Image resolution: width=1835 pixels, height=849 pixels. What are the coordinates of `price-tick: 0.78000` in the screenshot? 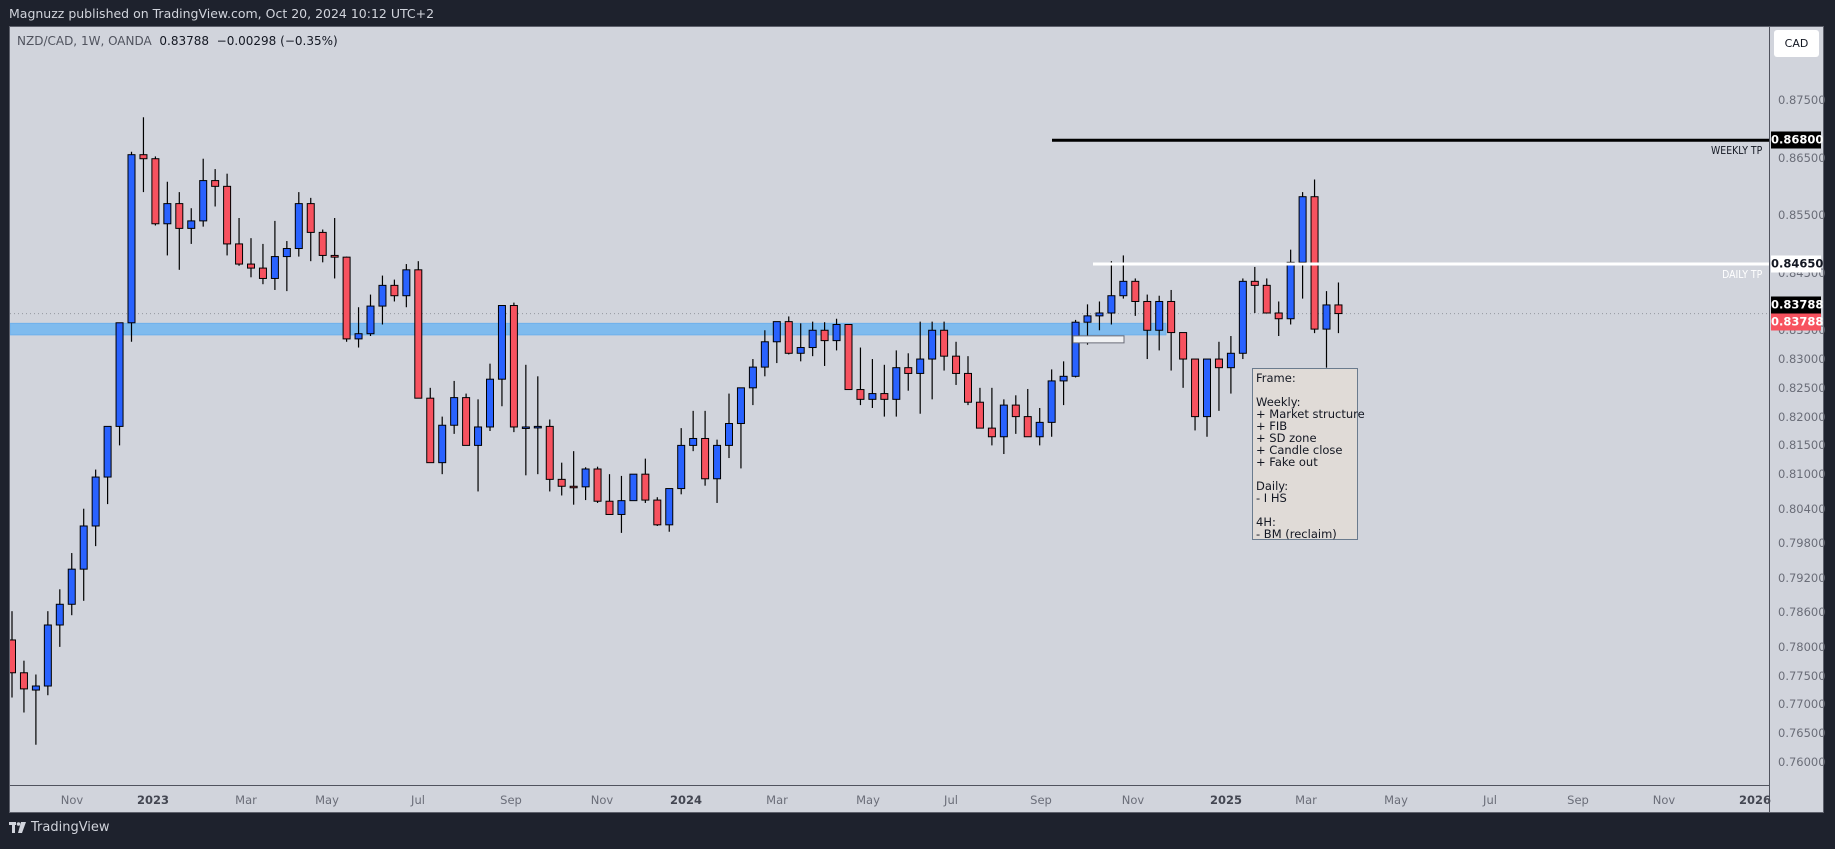 It's located at (1802, 646).